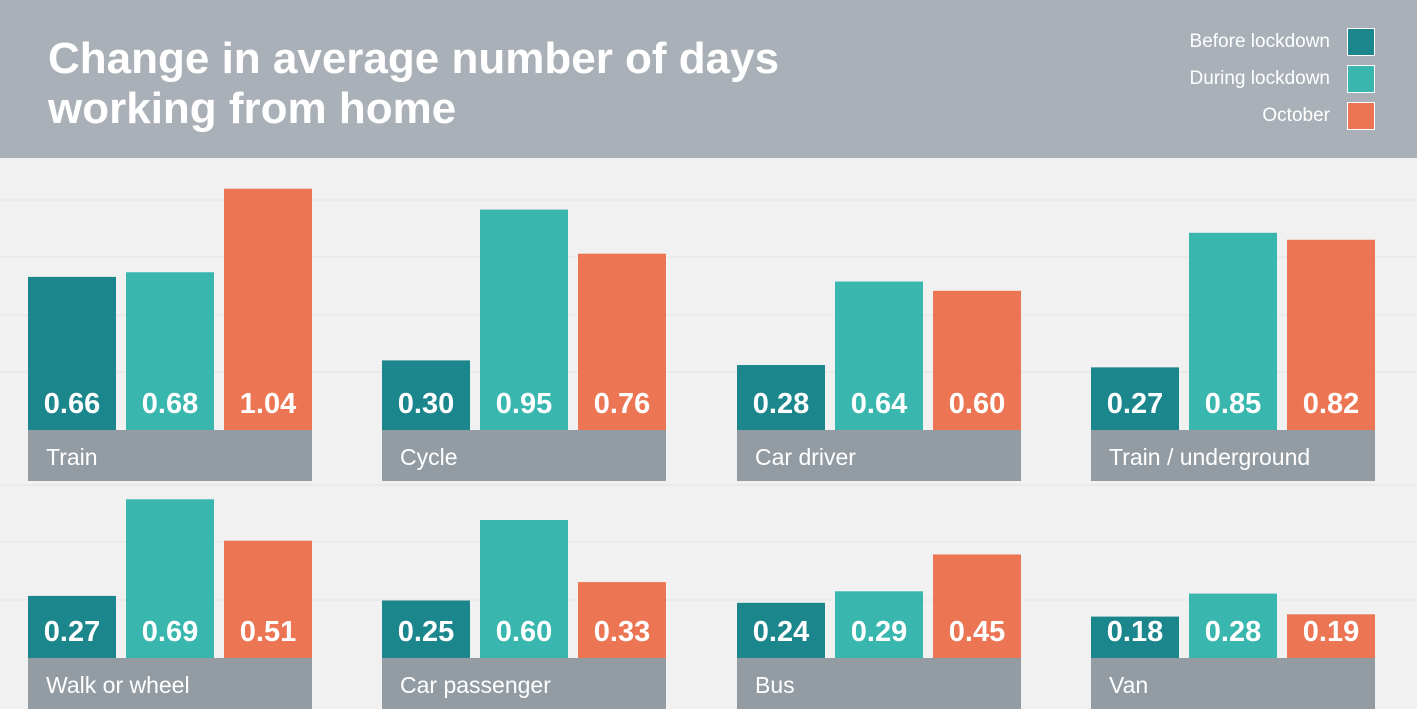 This screenshot has width=1417, height=709. I want to click on category-label: Walk or wheel, so click(118, 685).